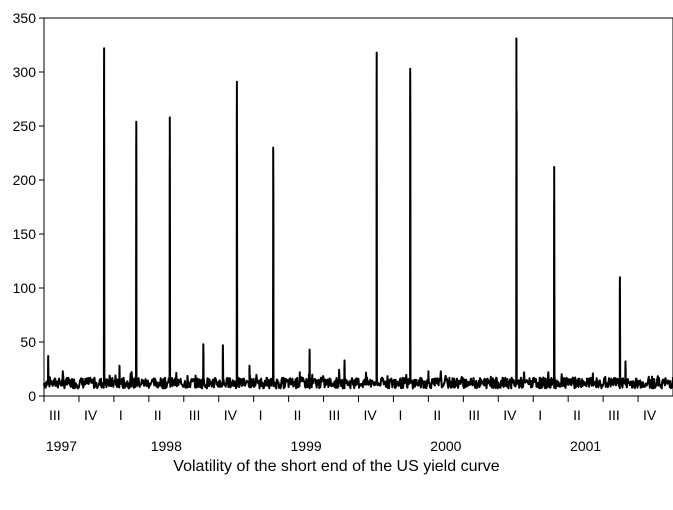 The width and height of the screenshot is (673, 510). Describe the element at coordinates (28, 342) in the screenshot. I see `y-tick-label: 50` at that location.